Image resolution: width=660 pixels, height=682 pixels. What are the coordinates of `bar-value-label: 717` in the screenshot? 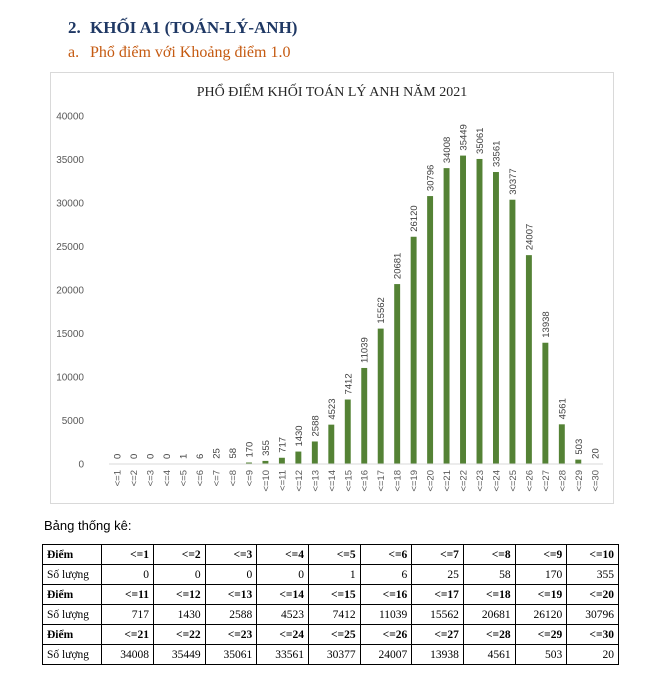 It's located at (282, 445).